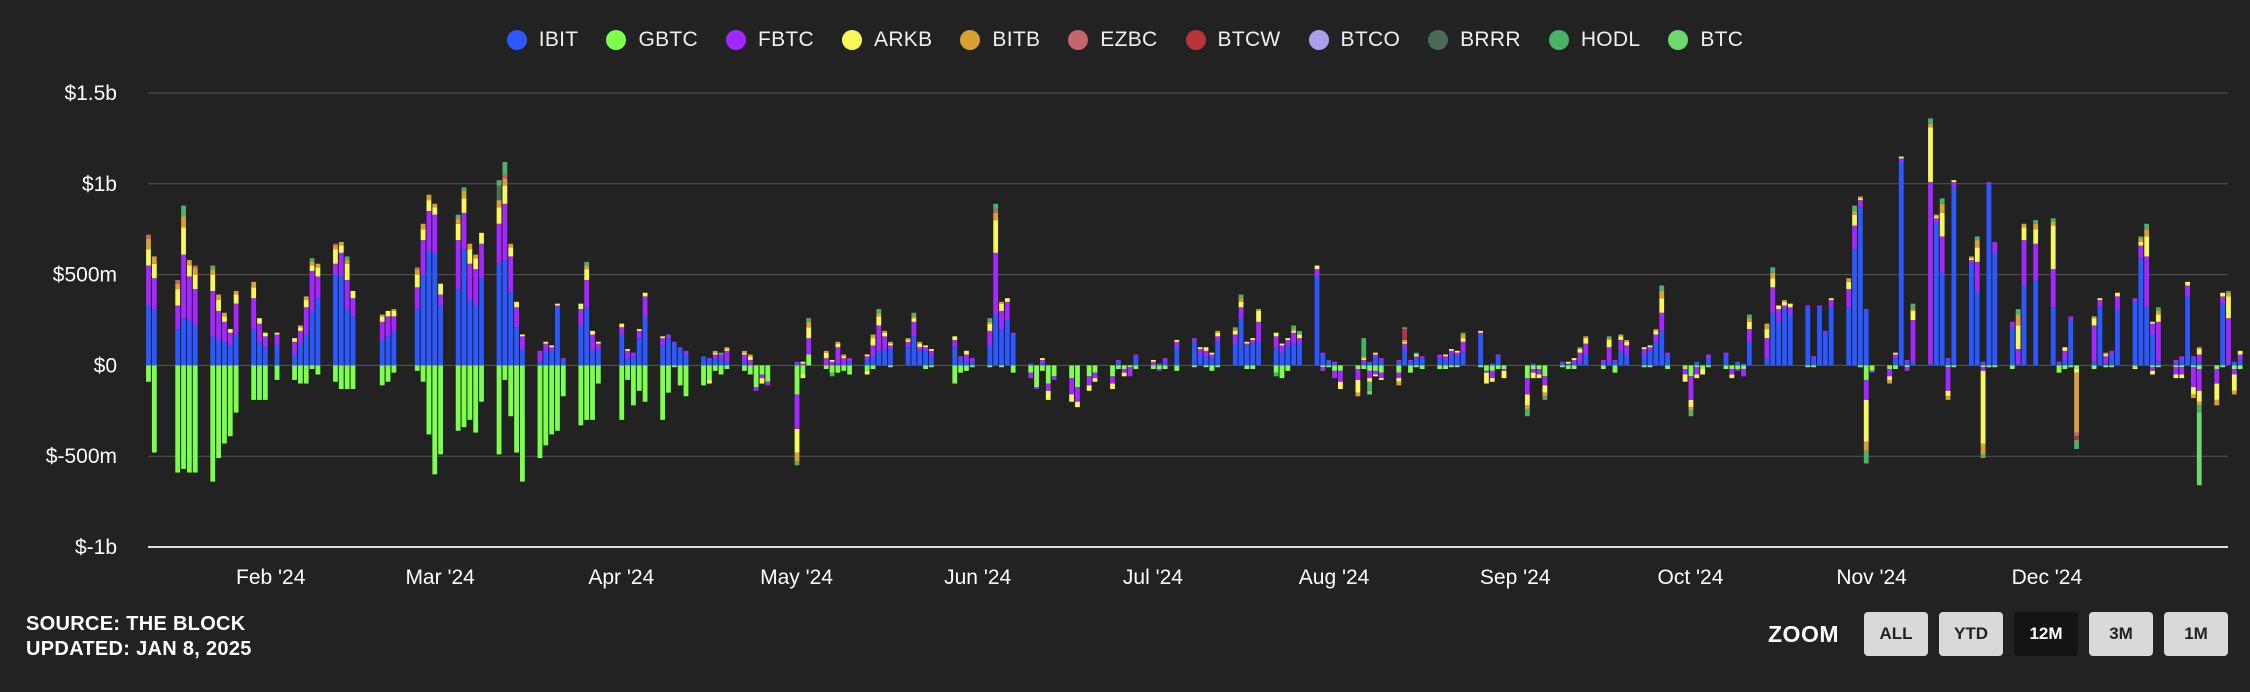  What do you see at coordinates (1233, 40) in the screenshot?
I see `legend-item-btcw: BTCW` at bounding box center [1233, 40].